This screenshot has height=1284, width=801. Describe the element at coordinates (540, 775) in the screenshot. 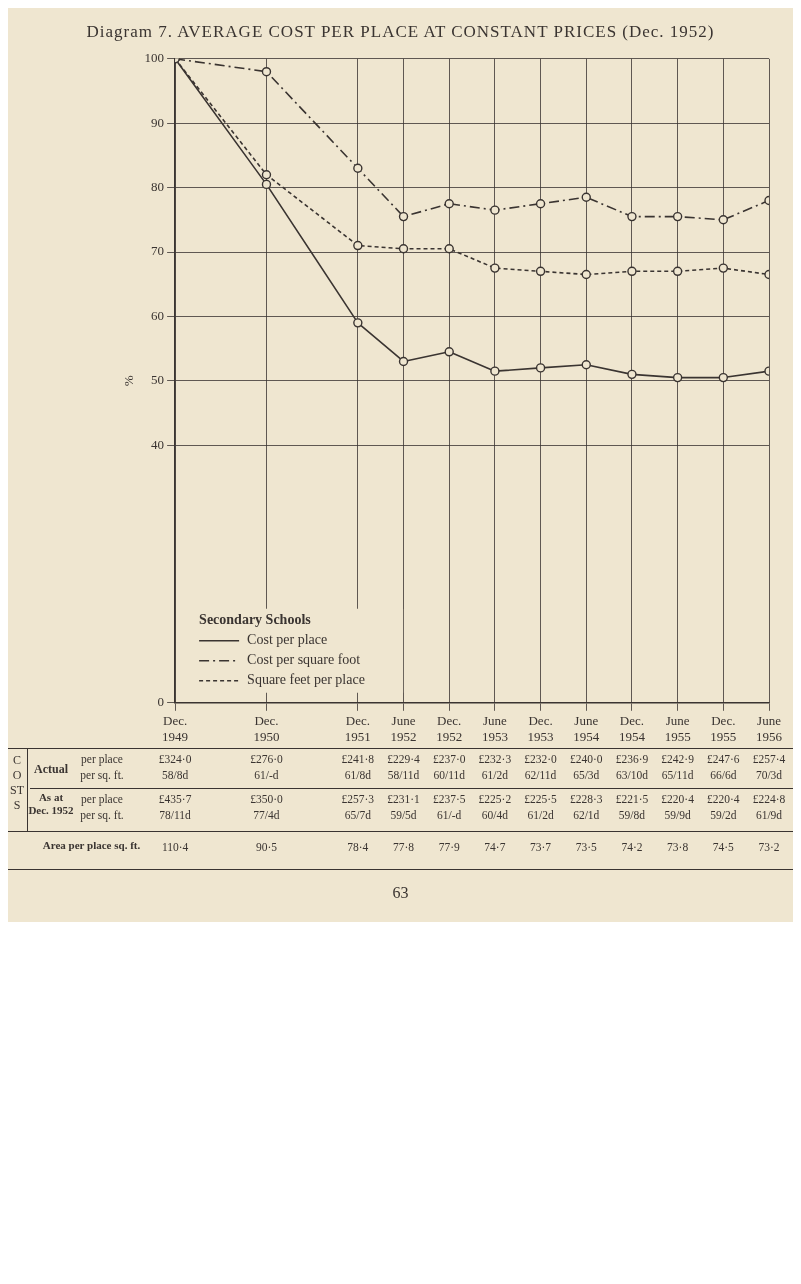

I see `text: 62/11d` at that location.